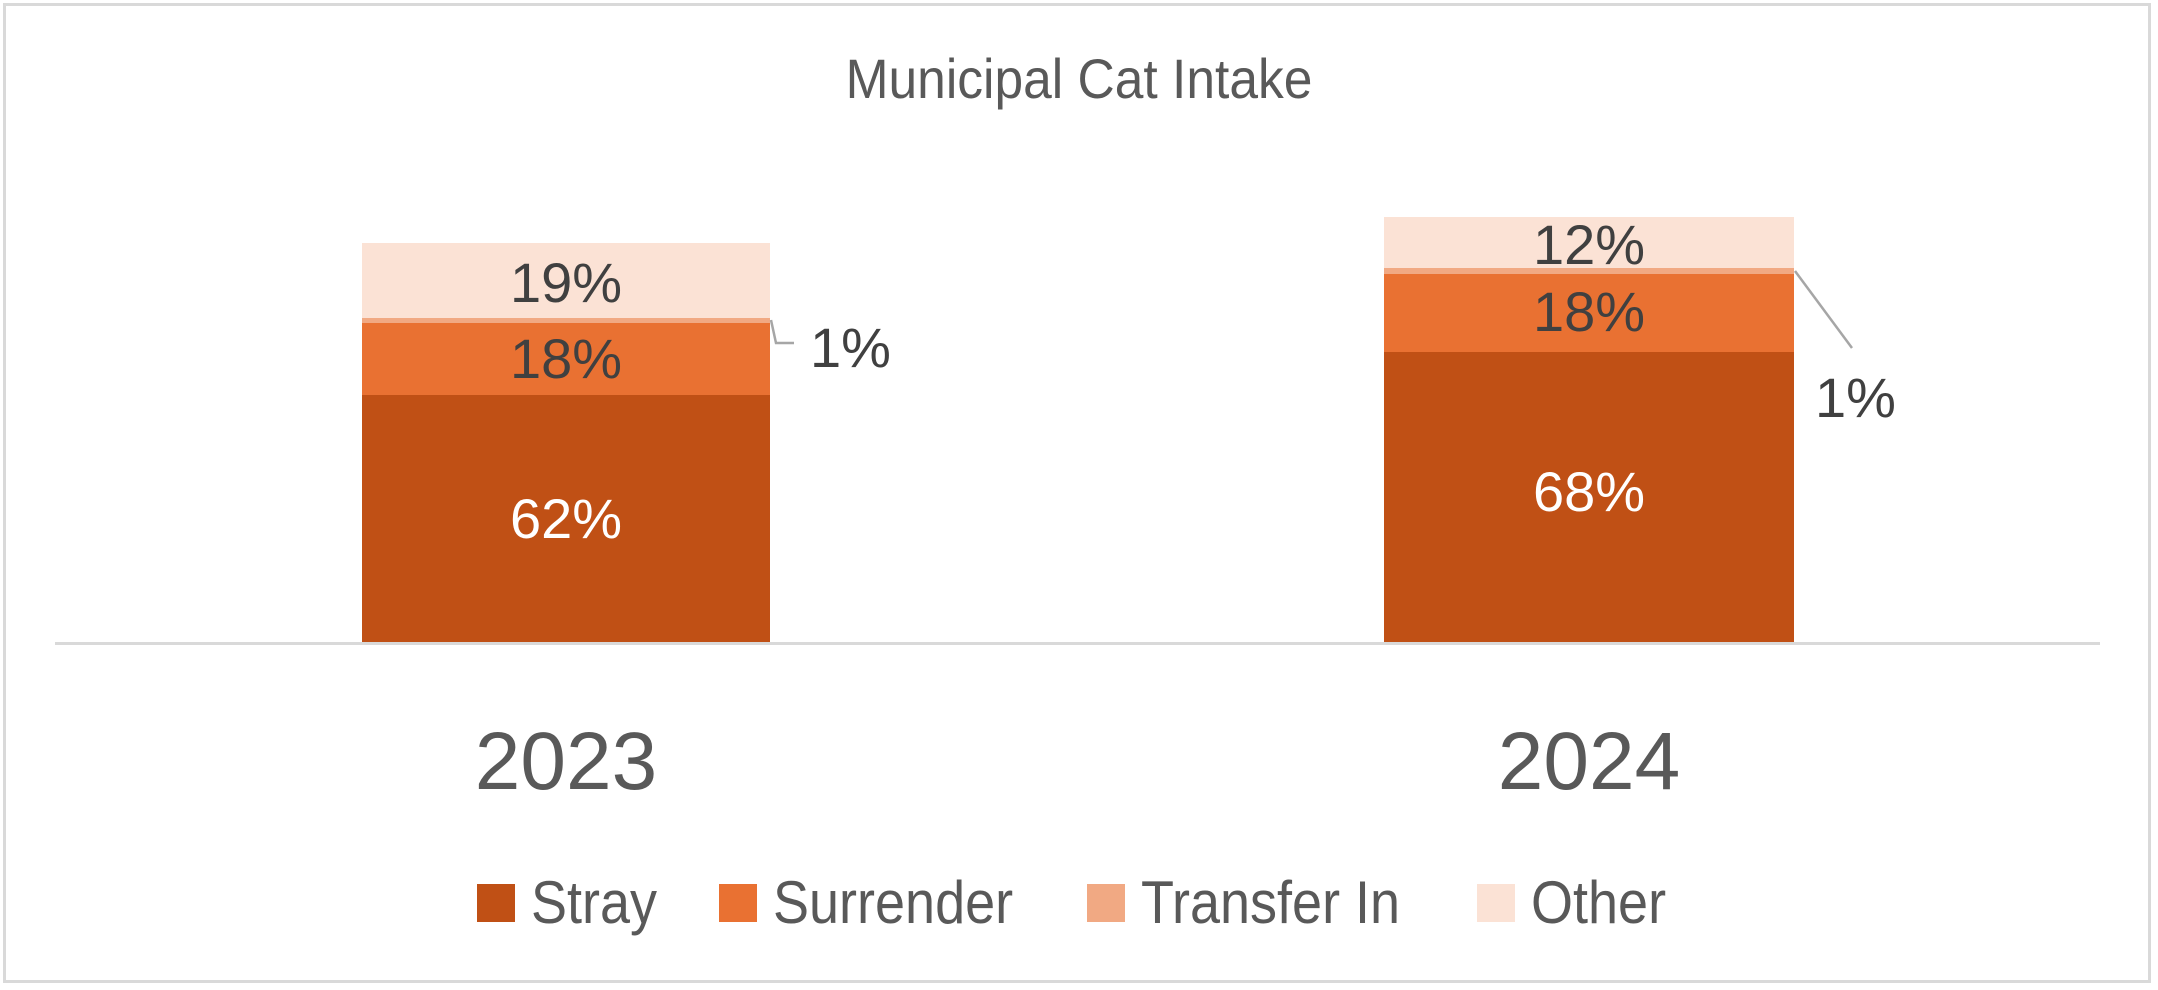 The height and width of the screenshot is (990, 2158). I want to click on data-label-other-2023: 19%, so click(566, 282).